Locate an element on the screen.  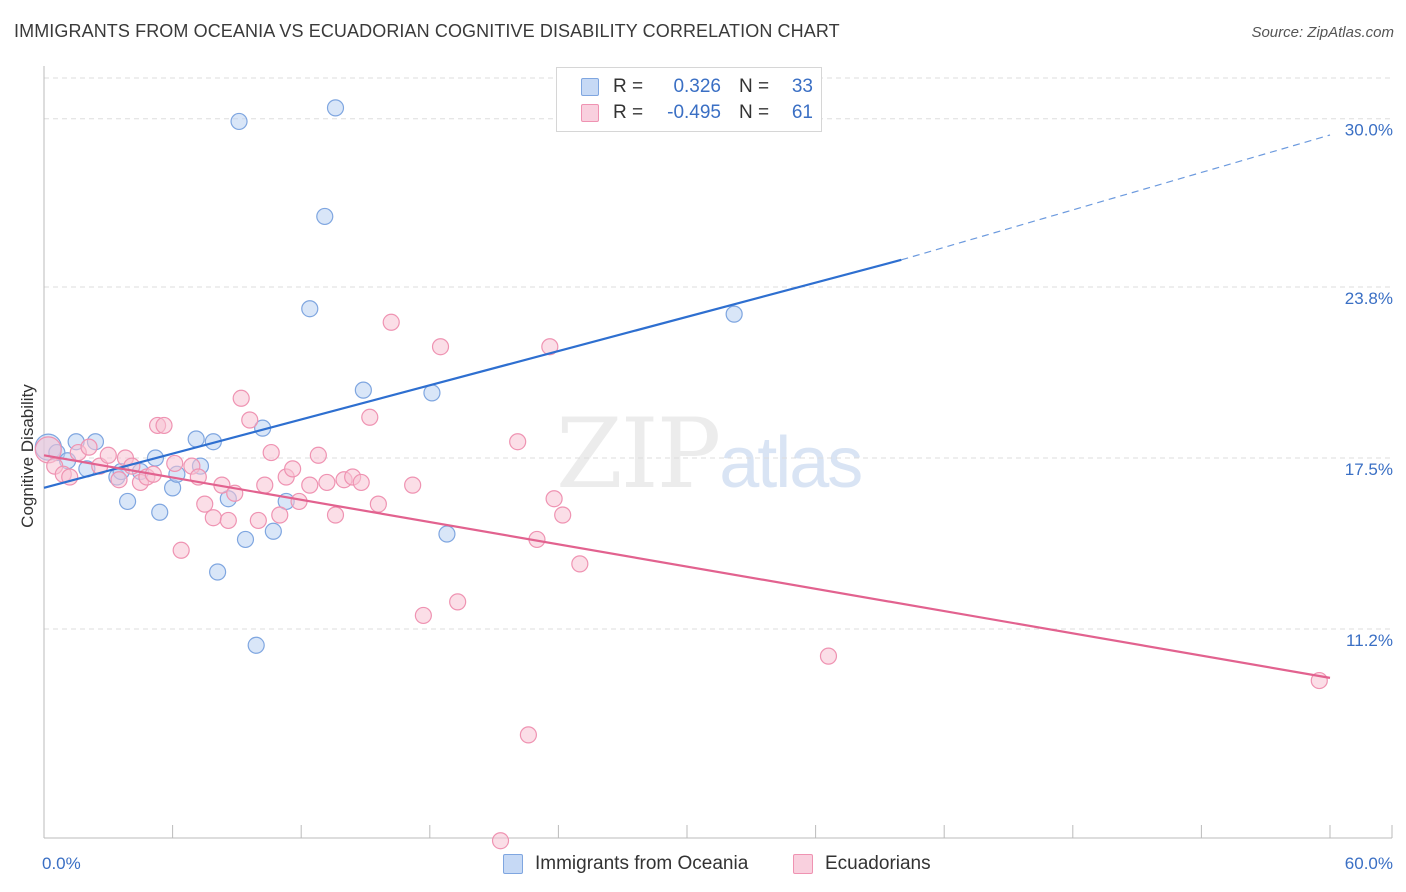
source-label: Source: ZipAtlas.com is located at coordinates (1322, 32).